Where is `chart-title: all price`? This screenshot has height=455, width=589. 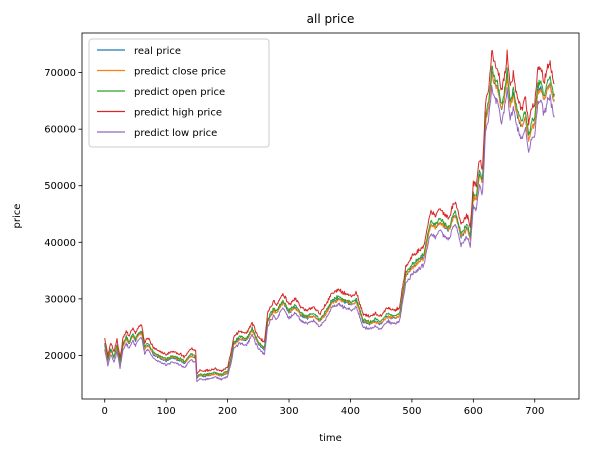
chart-title: all price is located at coordinates (331, 19).